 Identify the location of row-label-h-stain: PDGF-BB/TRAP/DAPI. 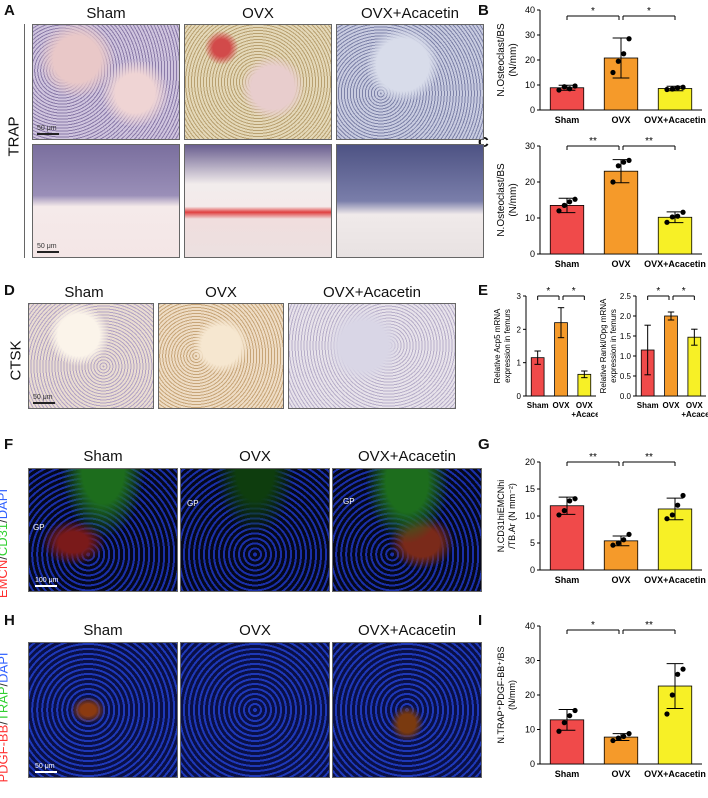
(5, 717).